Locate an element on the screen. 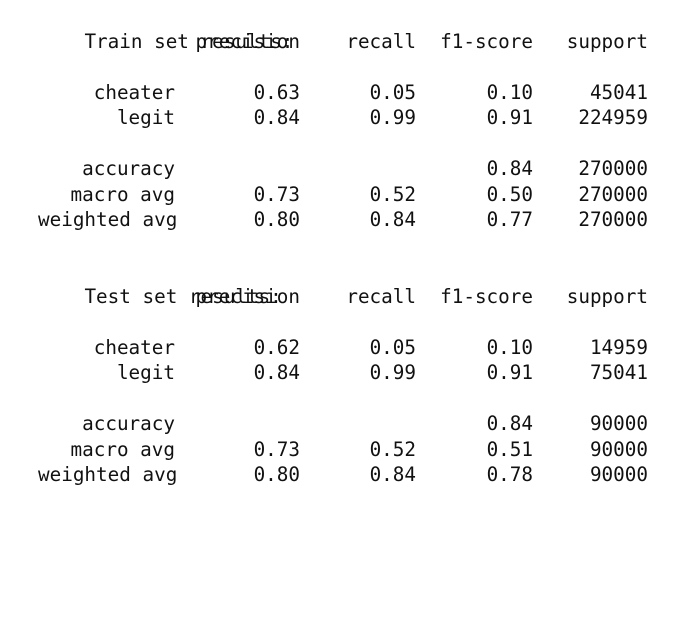 The height and width of the screenshot is (641, 698). train-row-label: weighted avg is located at coordinates (108, 219).